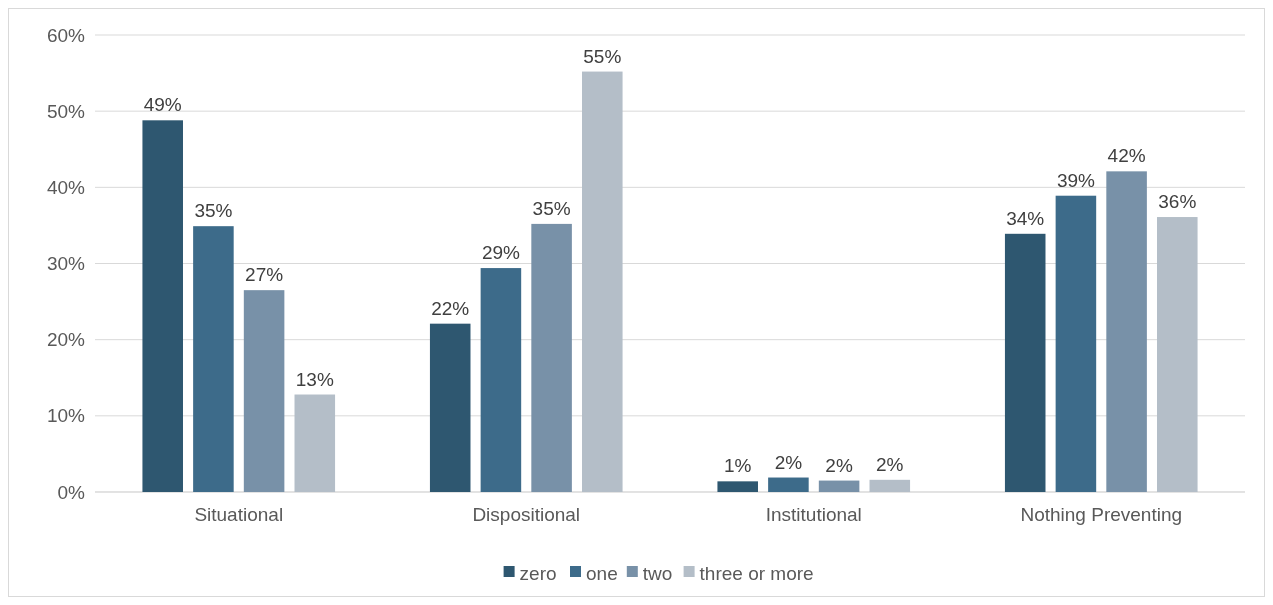 Image resolution: width=1273 pixels, height=605 pixels. What do you see at coordinates (1076, 180) in the screenshot?
I see `data-label: 39%` at bounding box center [1076, 180].